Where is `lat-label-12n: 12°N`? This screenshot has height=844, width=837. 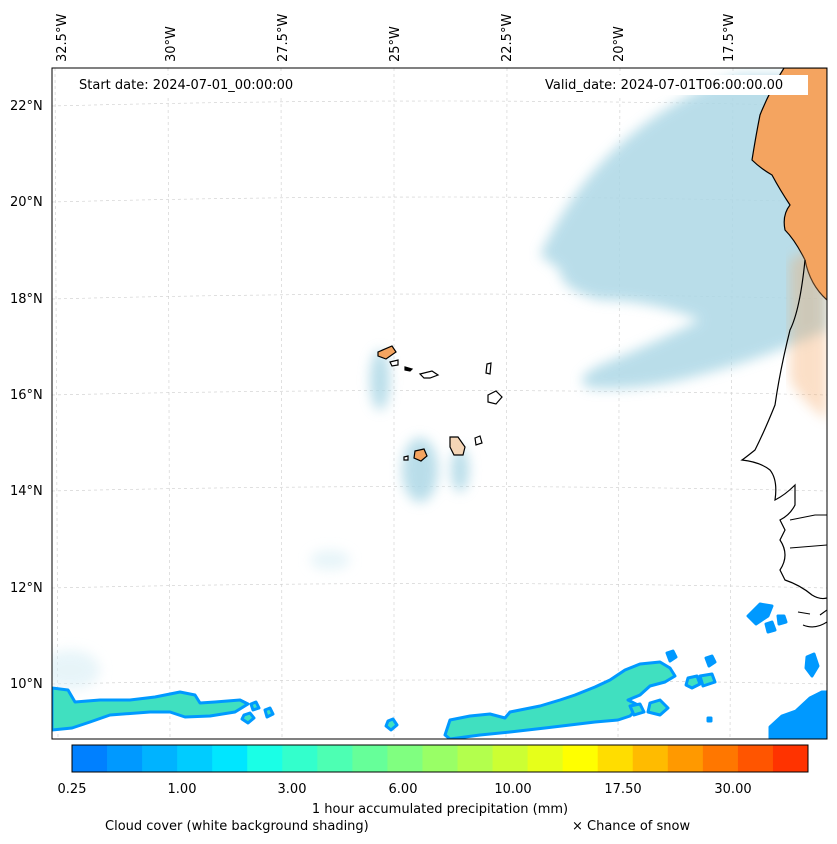
lat-label-12n: 12°N is located at coordinates (26, 588).